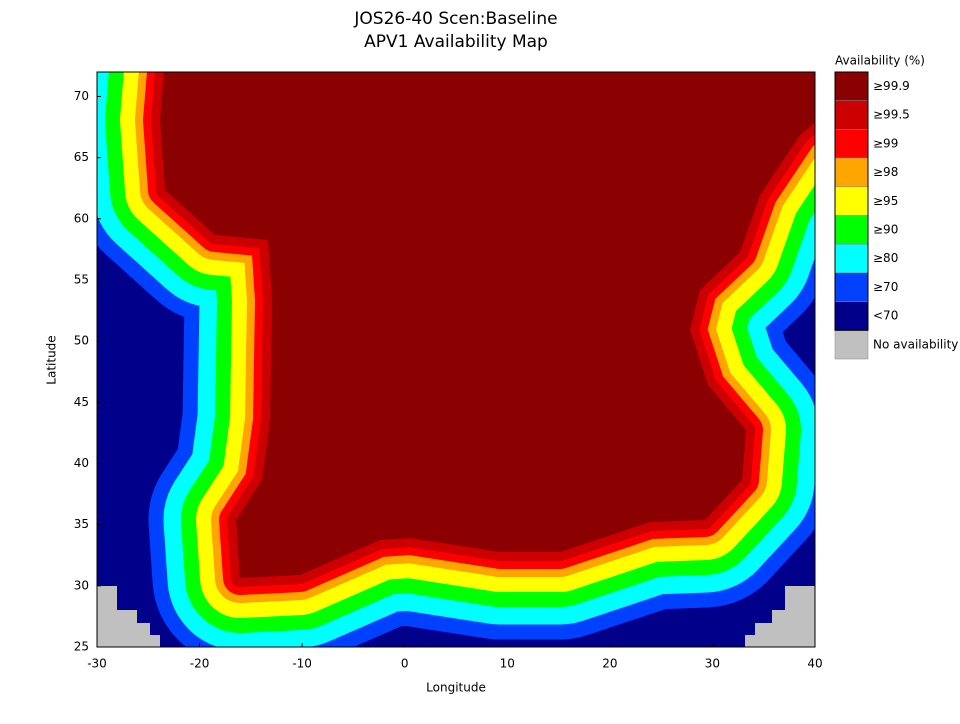  I want to click on x-tick-label: -10, so click(302, 664).